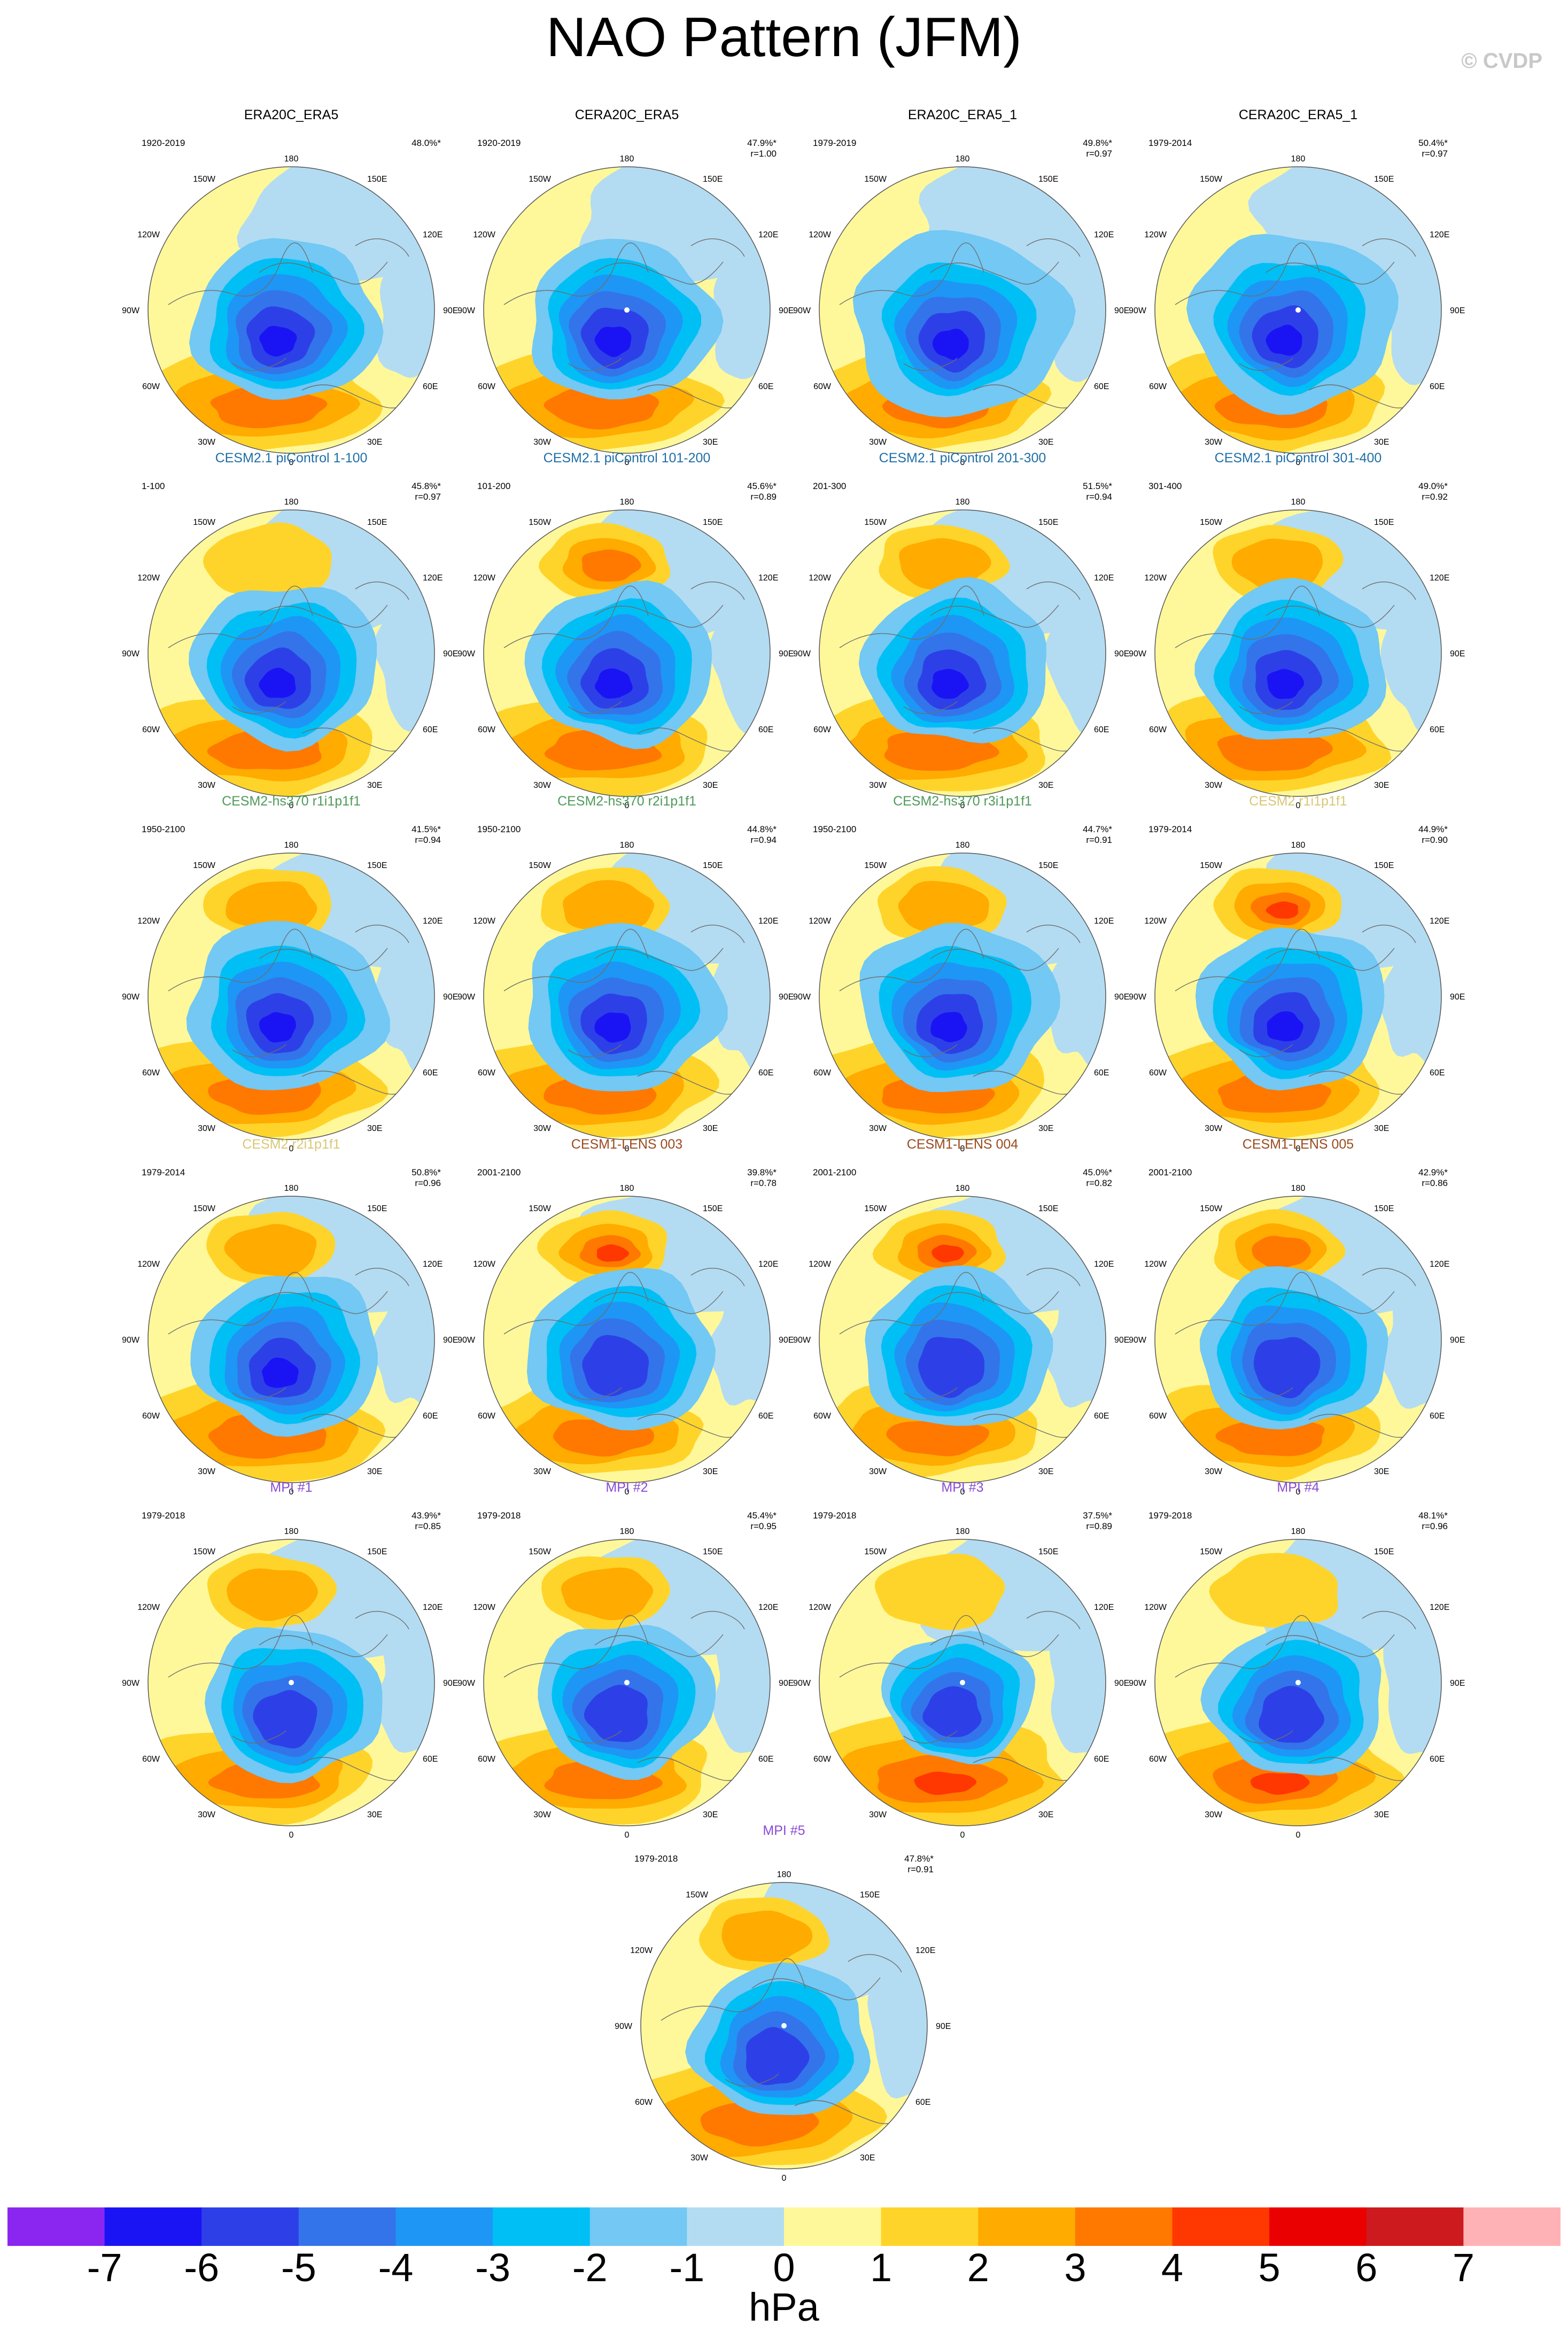 This screenshot has width=1568, height=2348. I want to click on variance-explained: 45.6%*, so click(762, 486).